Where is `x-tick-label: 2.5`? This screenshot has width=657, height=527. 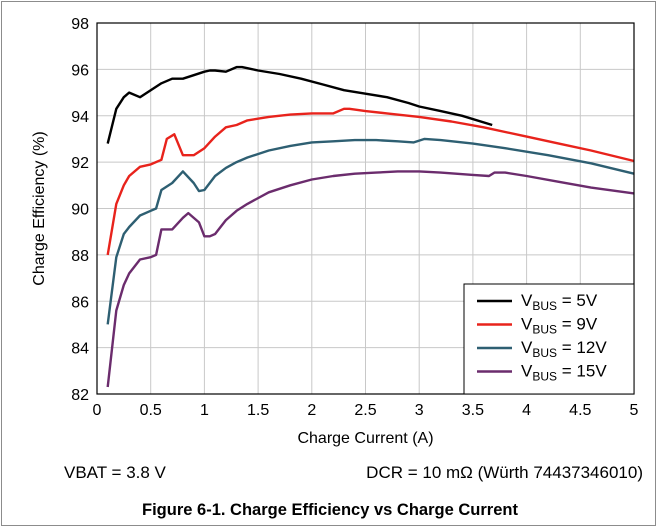
x-tick-label: 2.5 is located at coordinates (365, 410).